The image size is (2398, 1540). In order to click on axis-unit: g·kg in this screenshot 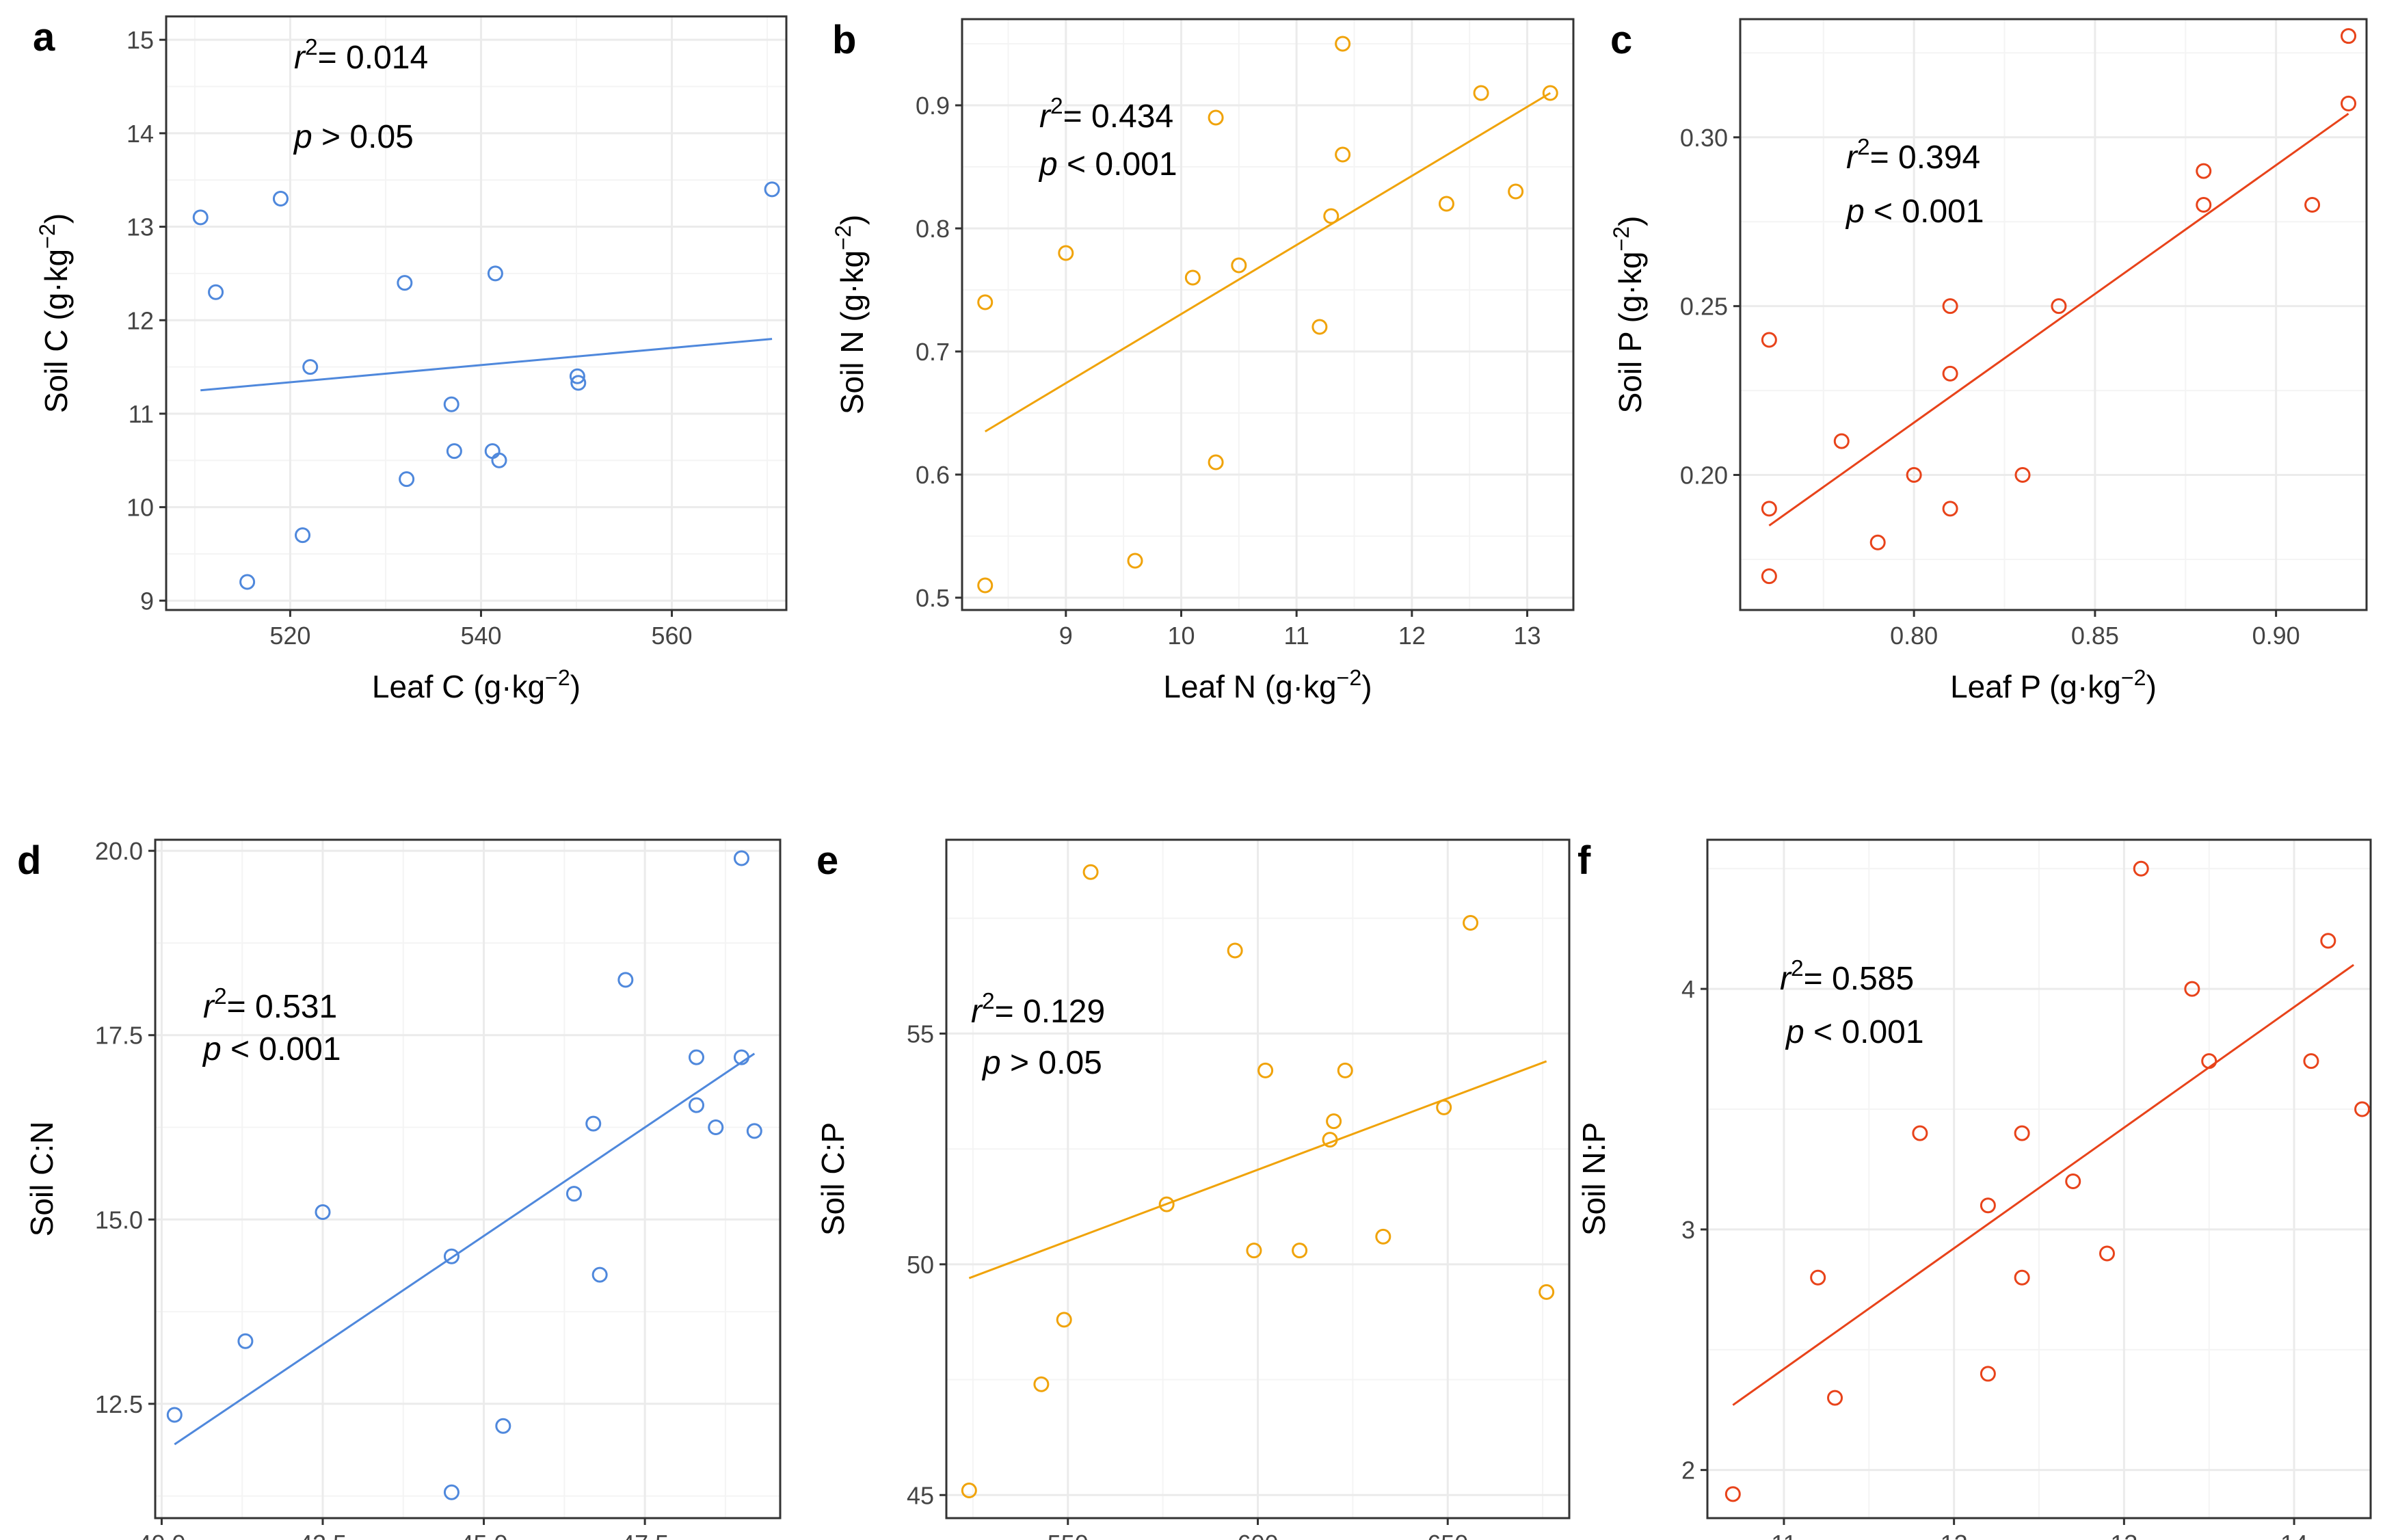, I will do `click(56, 279)`.